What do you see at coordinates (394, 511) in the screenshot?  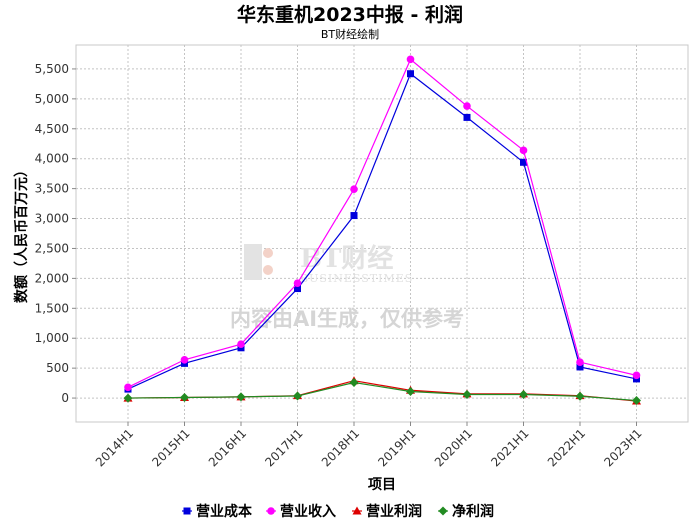 I see `legend-label: 营业利润` at bounding box center [394, 511].